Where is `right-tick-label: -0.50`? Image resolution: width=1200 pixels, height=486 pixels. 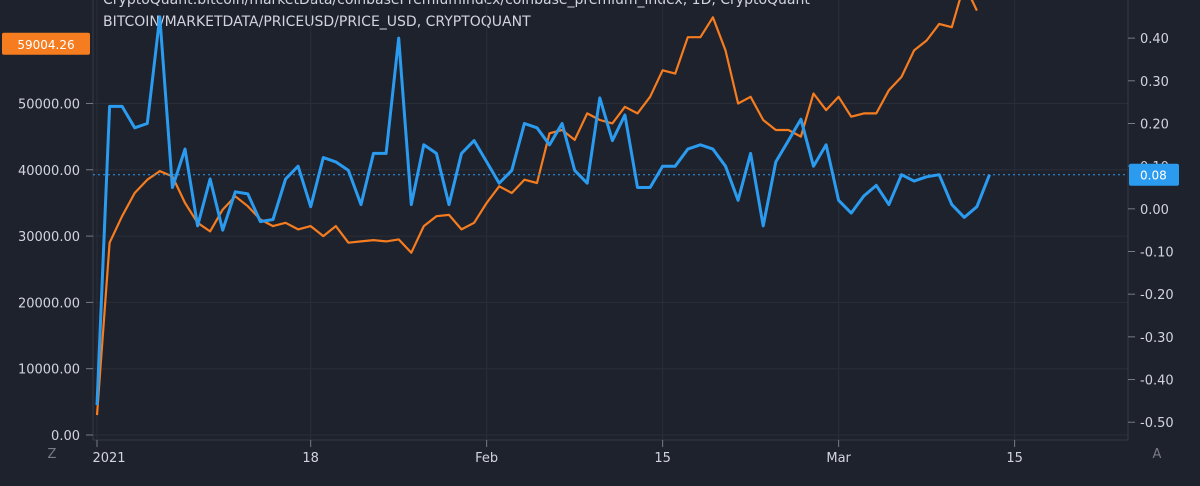
right-tick-label: -0.50 is located at coordinates (1157, 423).